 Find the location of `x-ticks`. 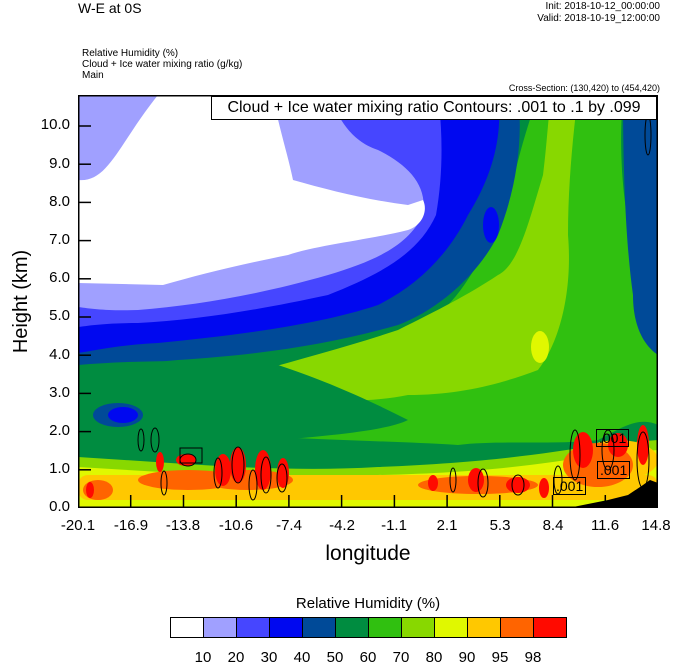

x-ticks is located at coordinates (368, 501).